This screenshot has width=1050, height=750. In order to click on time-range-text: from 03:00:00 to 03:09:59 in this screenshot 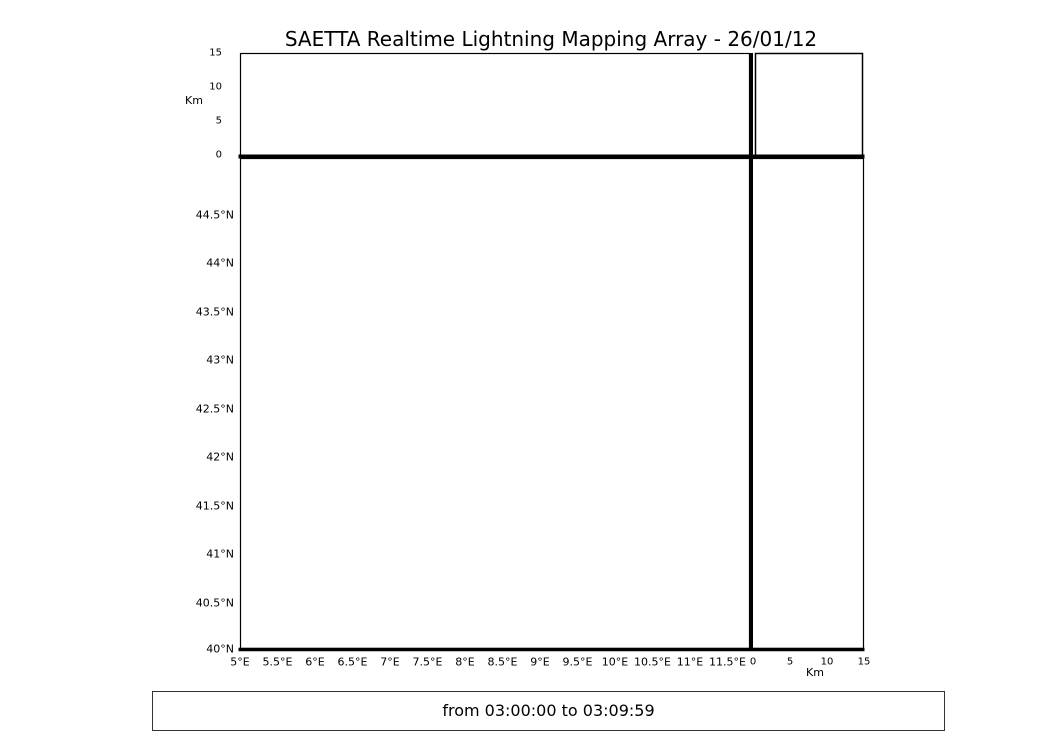, I will do `click(548, 710)`.